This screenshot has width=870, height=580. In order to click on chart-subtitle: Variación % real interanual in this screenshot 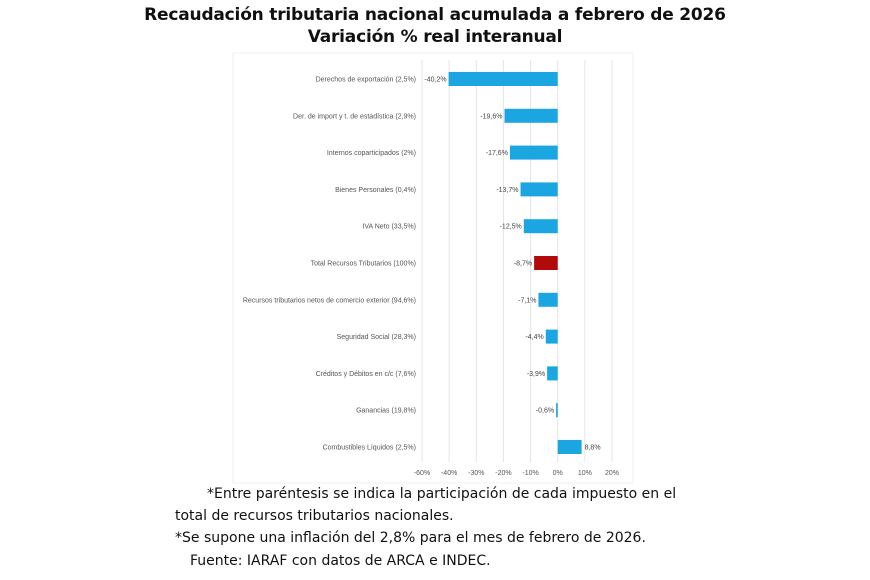, I will do `click(435, 37)`.